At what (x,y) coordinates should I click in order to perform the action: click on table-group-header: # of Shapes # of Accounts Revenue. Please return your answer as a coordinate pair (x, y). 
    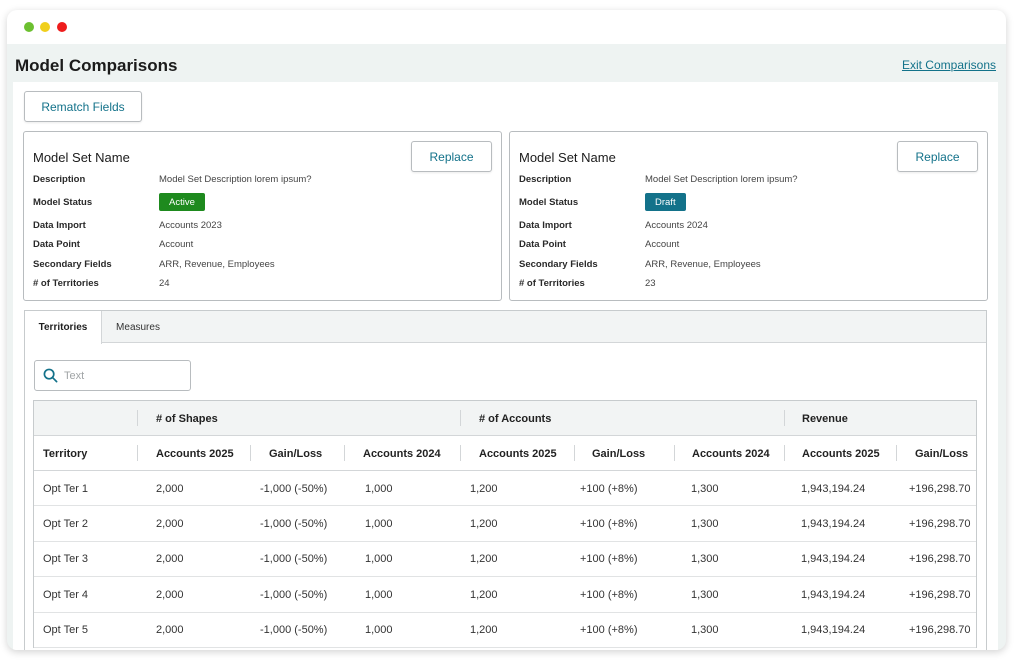
    Looking at the image, I should click on (505, 418).